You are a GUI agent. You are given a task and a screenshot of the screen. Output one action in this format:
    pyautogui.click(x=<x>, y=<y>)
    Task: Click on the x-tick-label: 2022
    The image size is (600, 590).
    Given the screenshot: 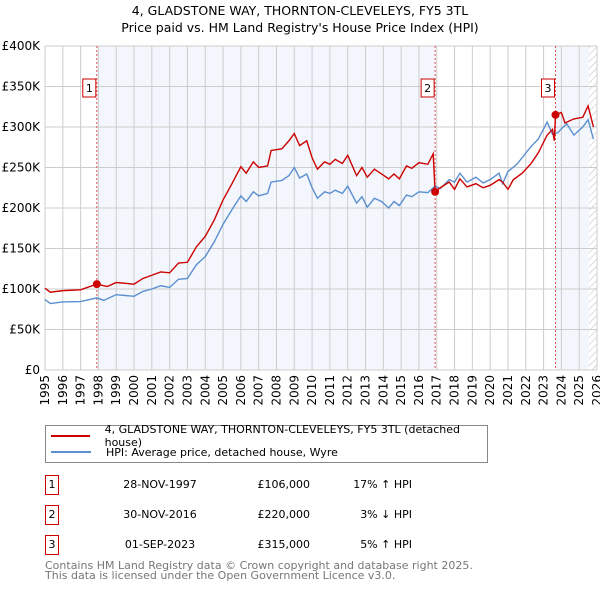 What is the action you would take?
    pyautogui.click(x=526, y=390)
    